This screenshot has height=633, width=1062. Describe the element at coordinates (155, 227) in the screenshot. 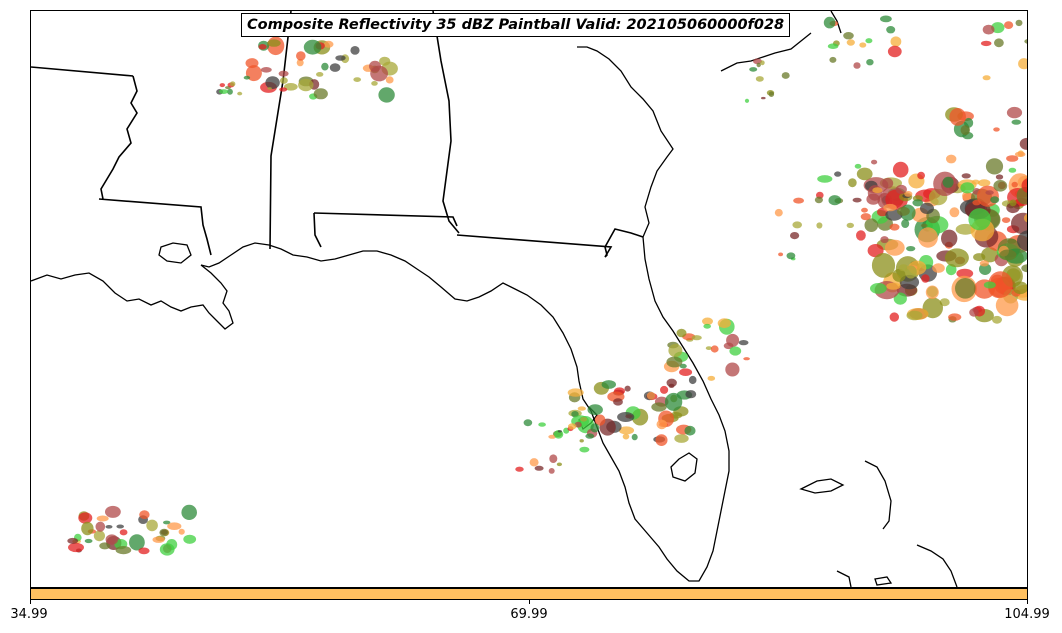

I see `state-border-la-ms` at that location.